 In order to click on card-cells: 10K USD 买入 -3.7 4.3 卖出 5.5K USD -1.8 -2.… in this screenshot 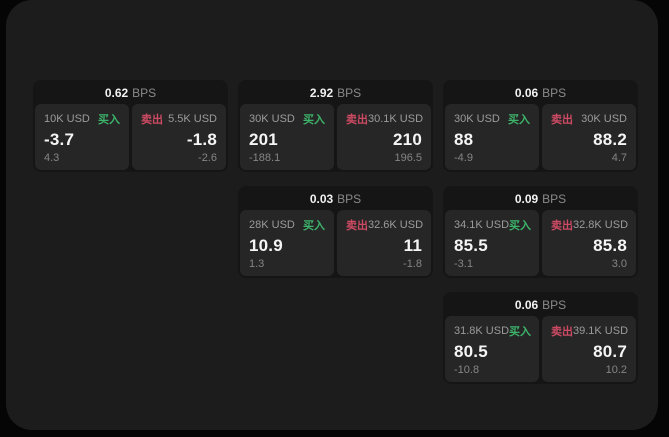, I will do `click(130, 137)`.